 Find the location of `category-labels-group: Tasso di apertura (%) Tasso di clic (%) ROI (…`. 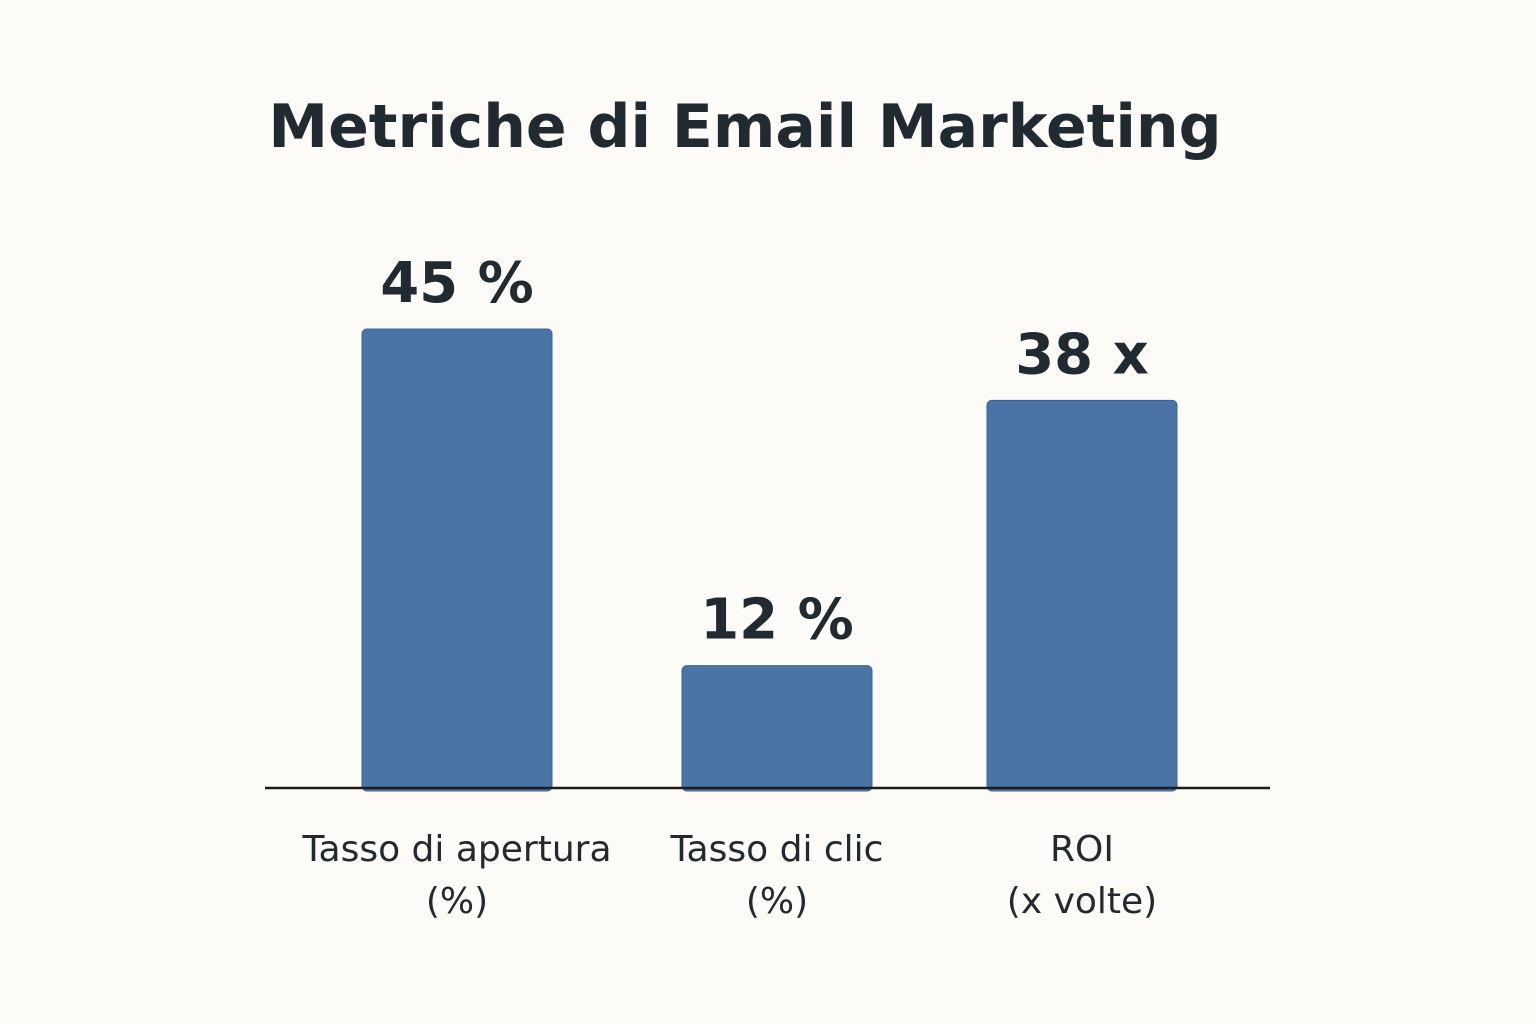

category-labels-group: Tasso di apertura (%) Tasso di clic (%) ROI (… is located at coordinates (729, 875).